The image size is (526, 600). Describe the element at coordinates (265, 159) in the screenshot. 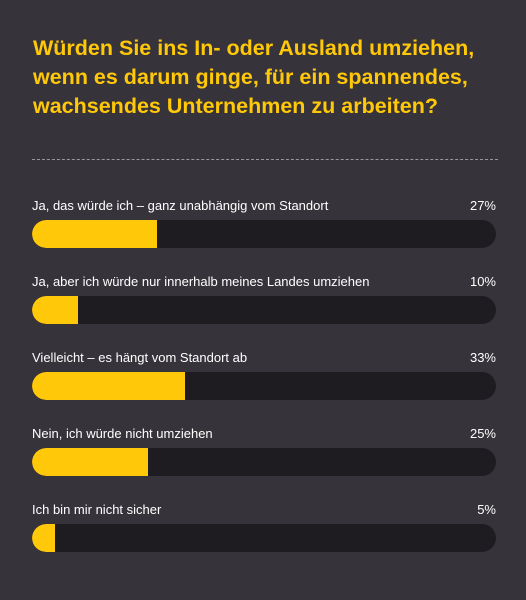

I see `dashed-divider` at that location.